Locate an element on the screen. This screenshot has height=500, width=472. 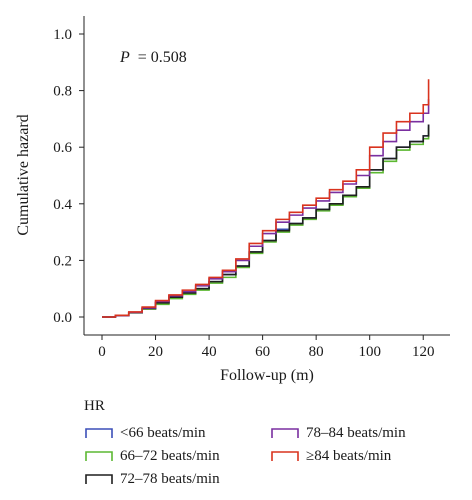
x-tick-label-80: 80 is located at coordinates (316, 352).